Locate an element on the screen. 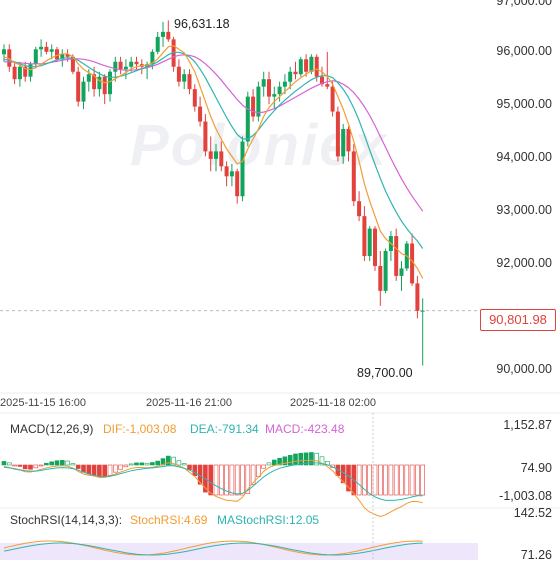 The width and height of the screenshot is (560, 562). stochrsi-axis-top: 142.52 is located at coordinates (532, 513).